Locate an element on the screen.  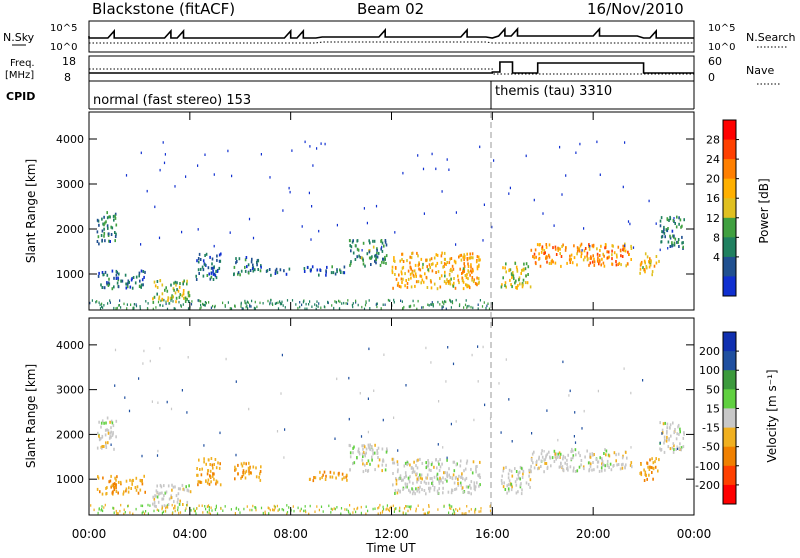
x-tick-label: 00:00 is located at coordinates (89, 534).